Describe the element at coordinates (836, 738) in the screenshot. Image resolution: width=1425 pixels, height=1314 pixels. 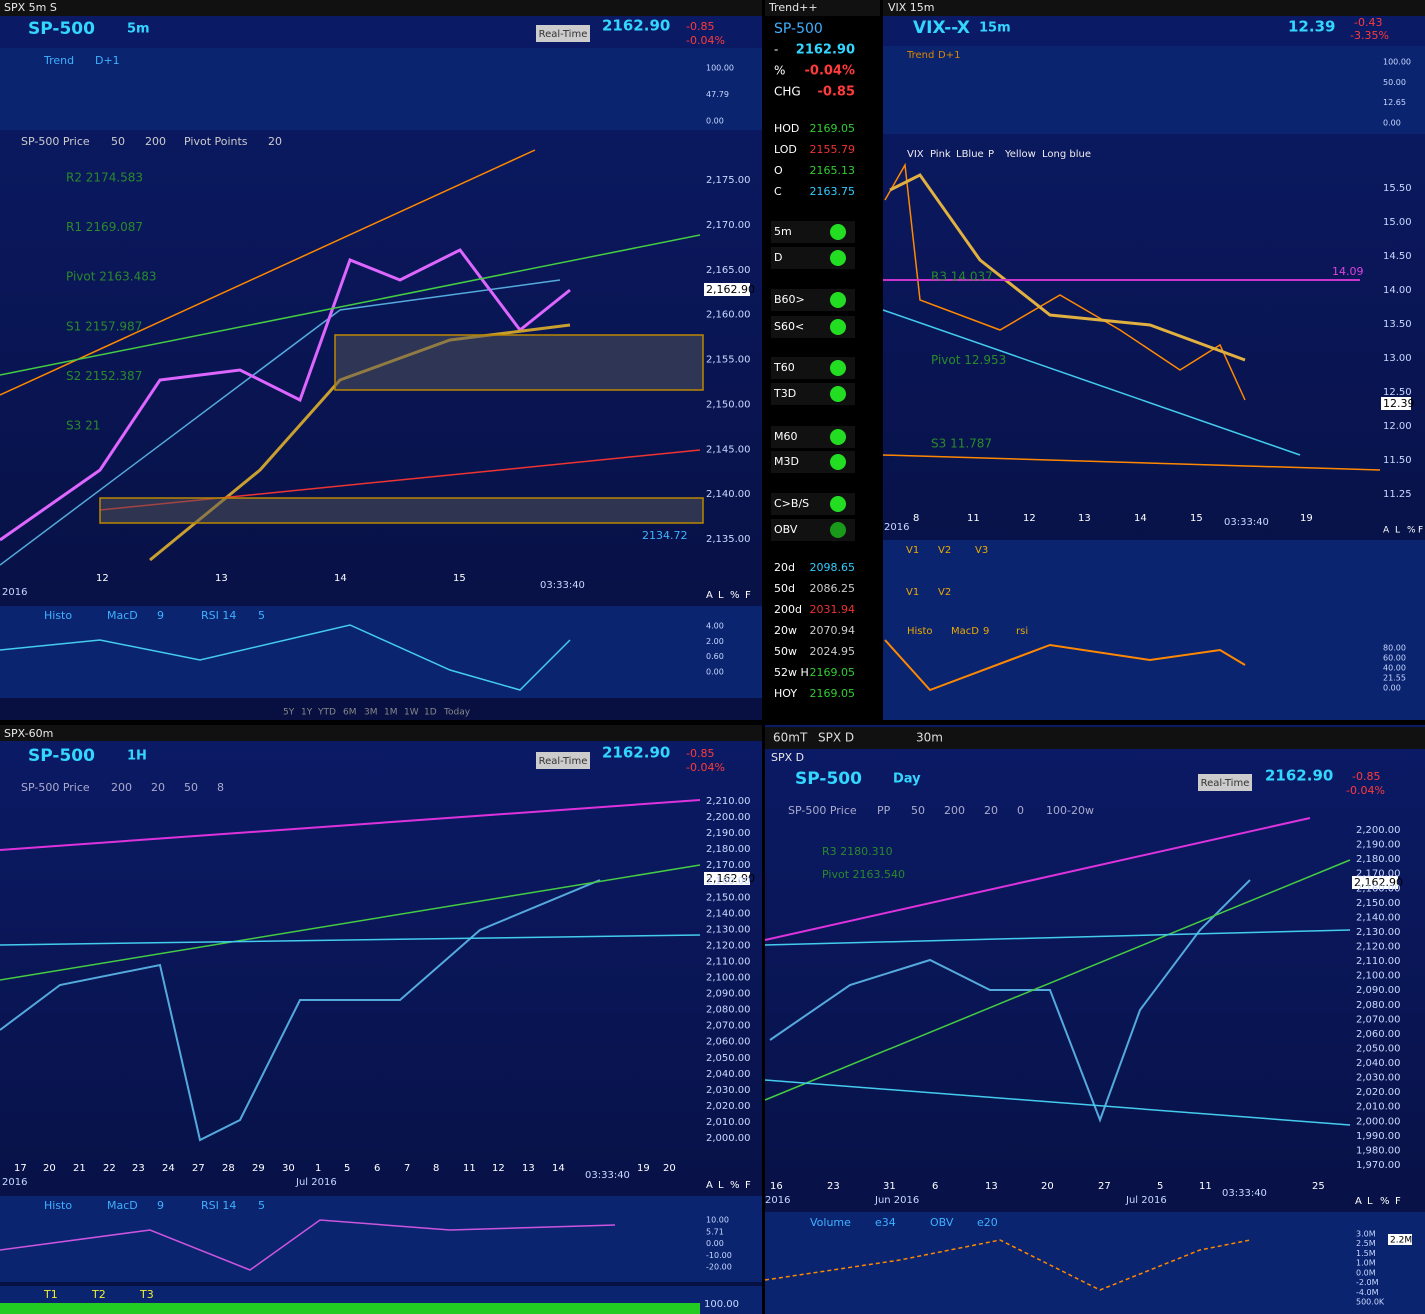
I see `tab: SPX D` at that location.